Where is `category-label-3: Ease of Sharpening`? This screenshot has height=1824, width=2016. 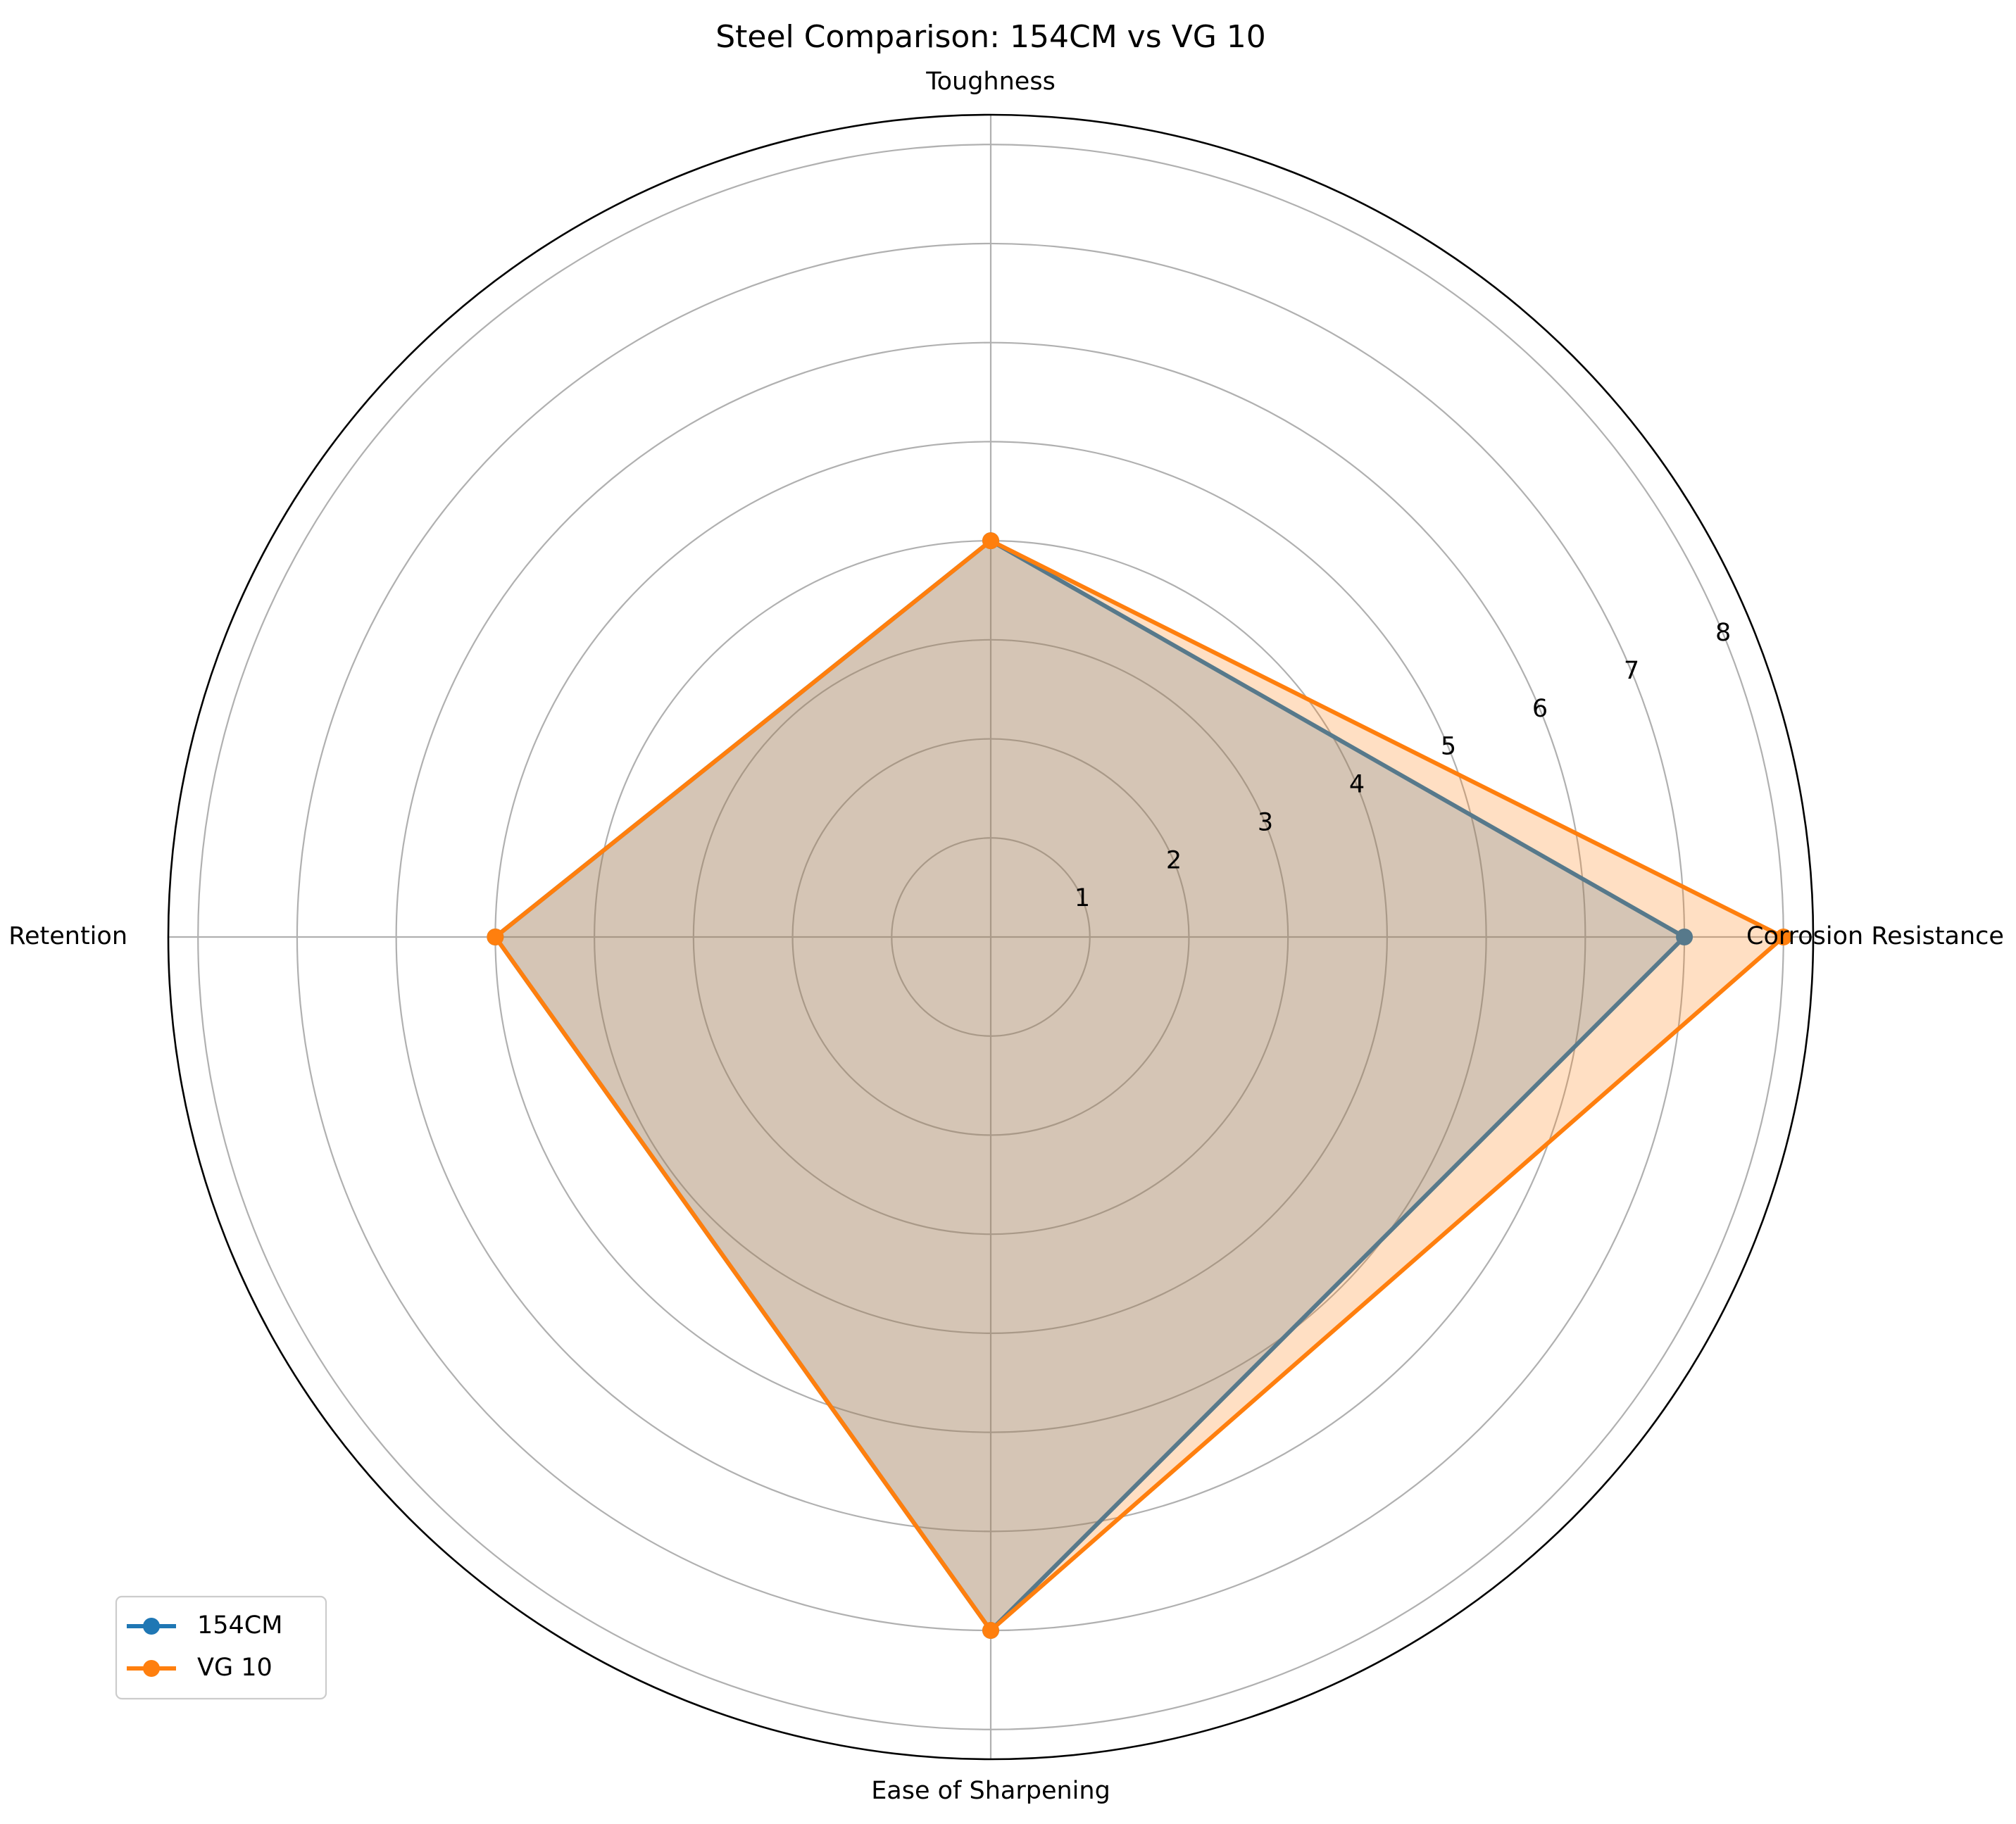
category-label-3: Ease of Sharpening is located at coordinates (990, 1791).